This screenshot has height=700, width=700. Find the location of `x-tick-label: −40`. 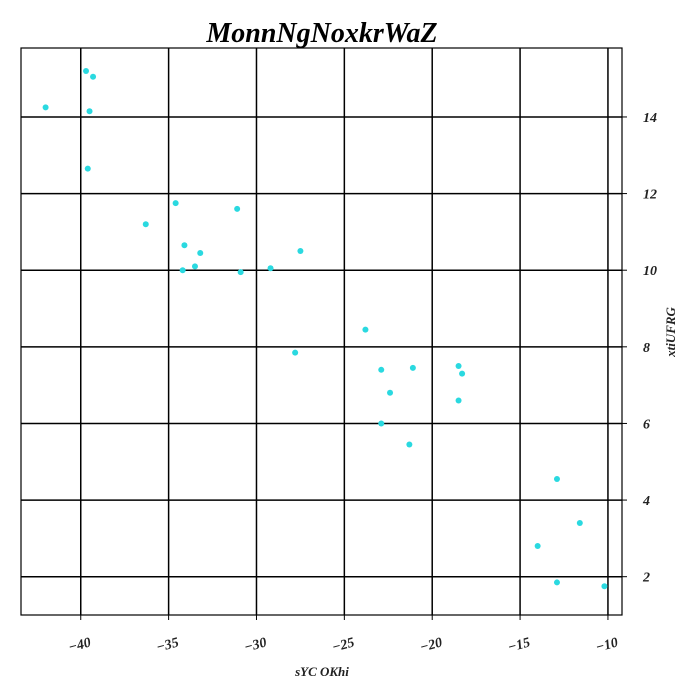

x-tick-label: −40 is located at coordinates (80, 645).